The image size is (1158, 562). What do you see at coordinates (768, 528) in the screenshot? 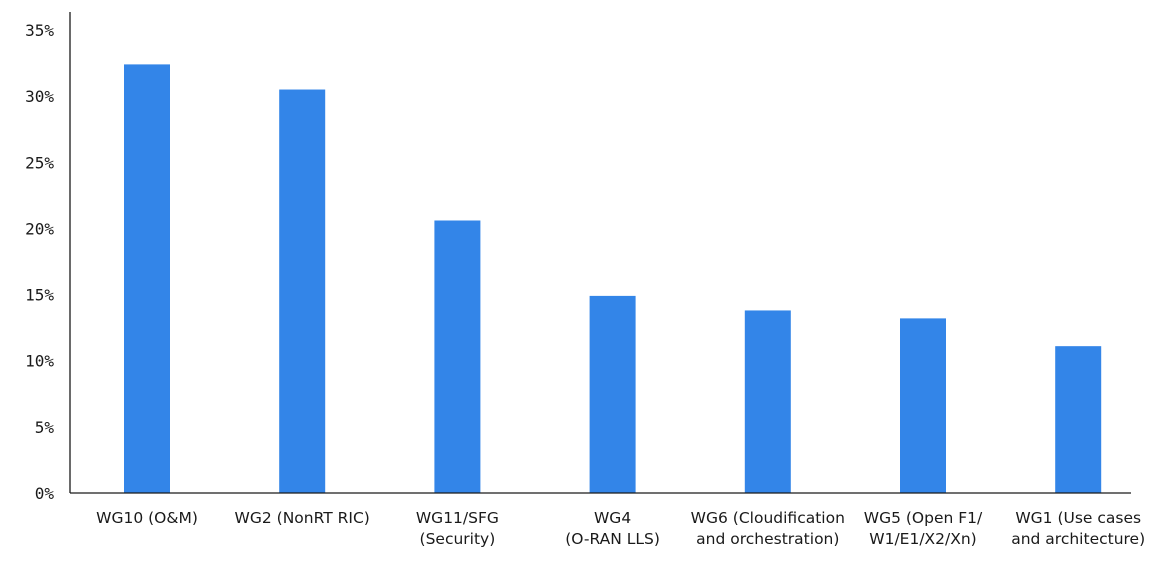
I see `x-category-label: WG6 (Cloudification and orchestration)` at bounding box center [768, 528].